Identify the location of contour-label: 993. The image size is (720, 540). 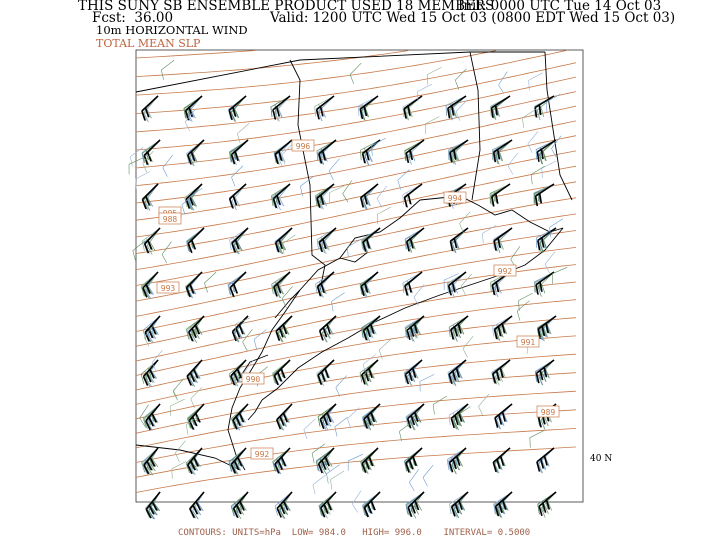
(168, 287).